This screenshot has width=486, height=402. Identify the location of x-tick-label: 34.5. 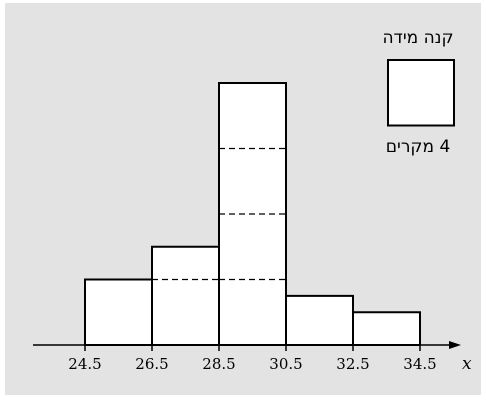
(419, 364).